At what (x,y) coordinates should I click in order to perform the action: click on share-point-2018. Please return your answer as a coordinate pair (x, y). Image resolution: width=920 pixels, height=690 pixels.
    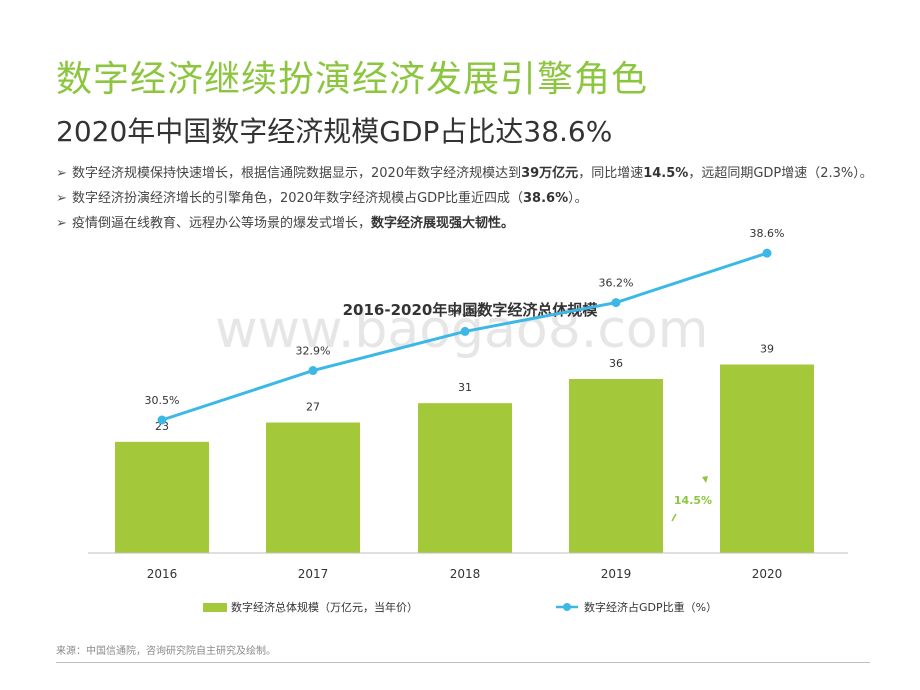
    Looking at the image, I should click on (465, 331).